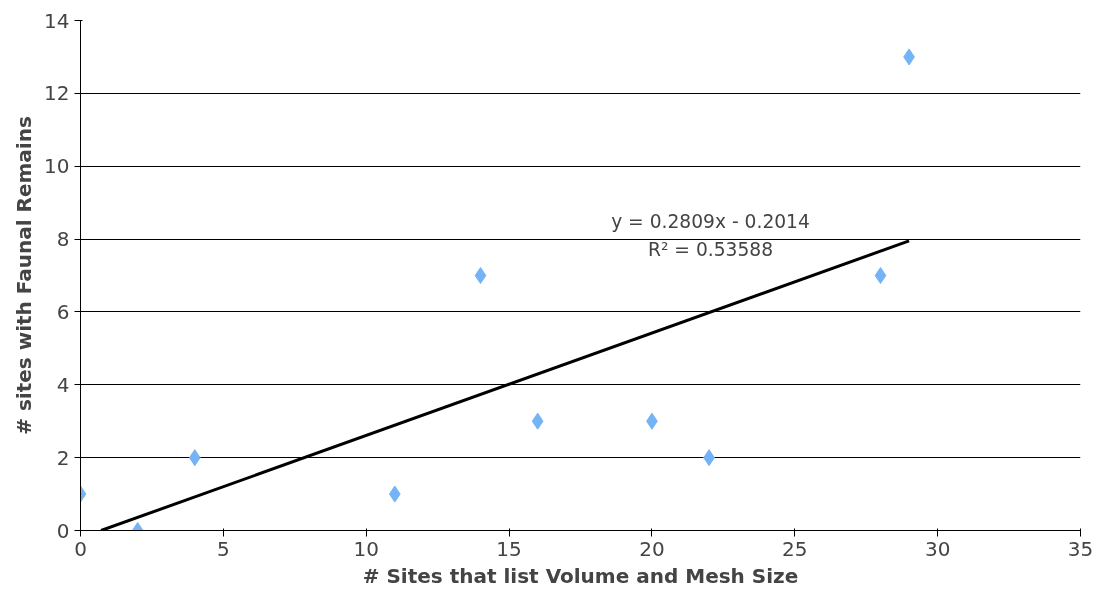  What do you see at coordinates (57, 166) in the screenshot?
I see `y-tick-label: 10` at bounding box center [57, 166].